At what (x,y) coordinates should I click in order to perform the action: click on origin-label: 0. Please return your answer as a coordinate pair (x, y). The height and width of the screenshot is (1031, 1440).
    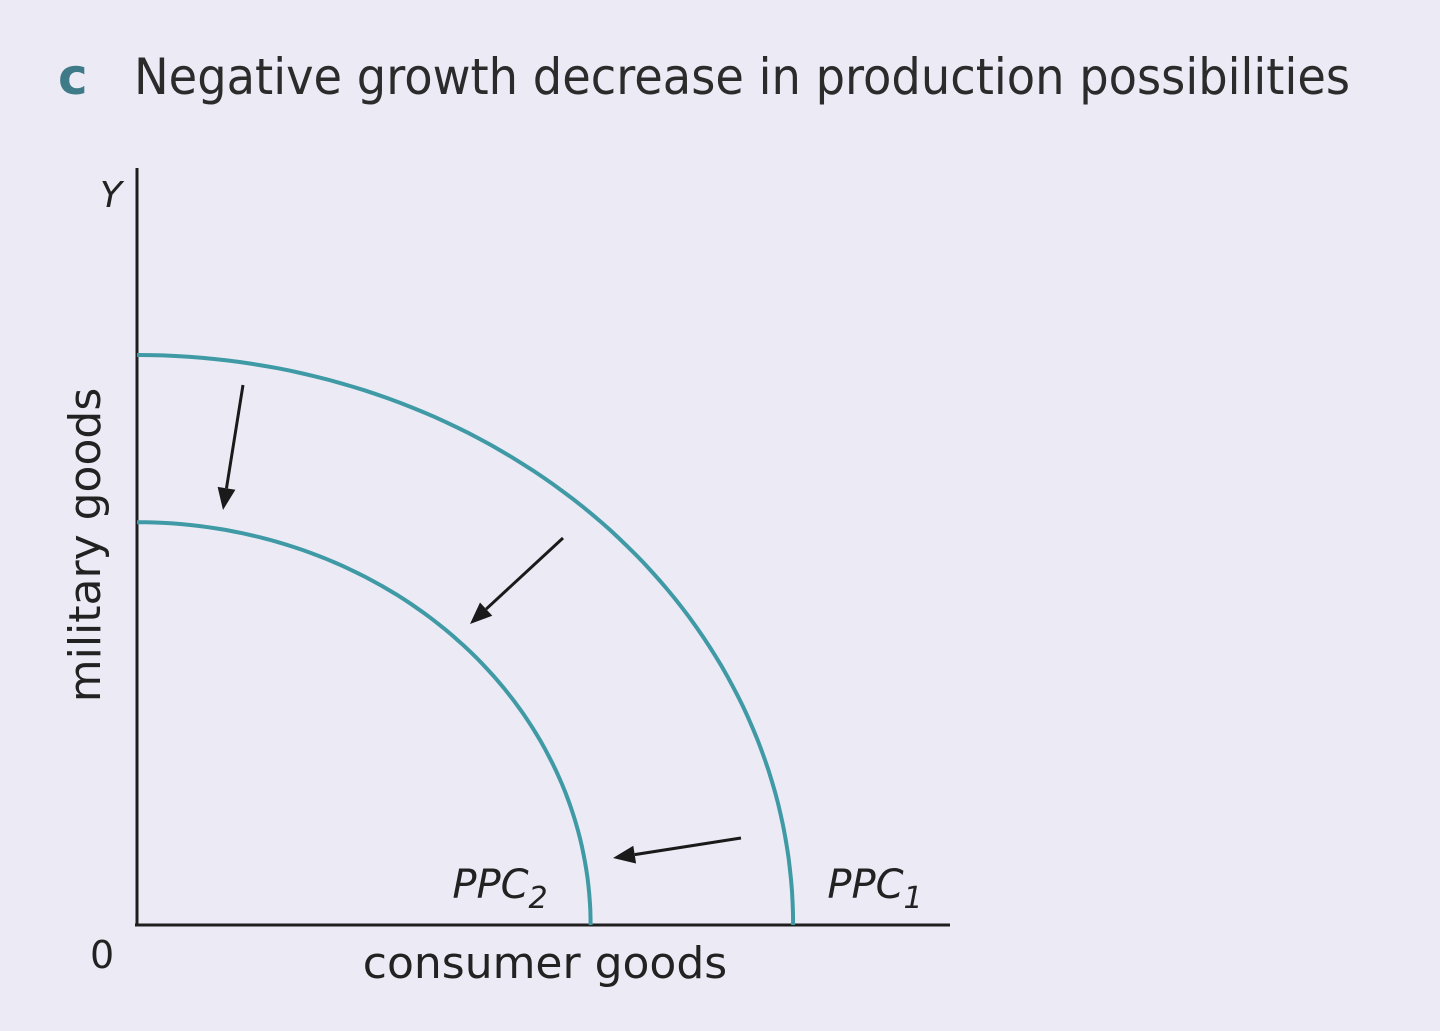
    Looking at the image, I should click on (102, 955).